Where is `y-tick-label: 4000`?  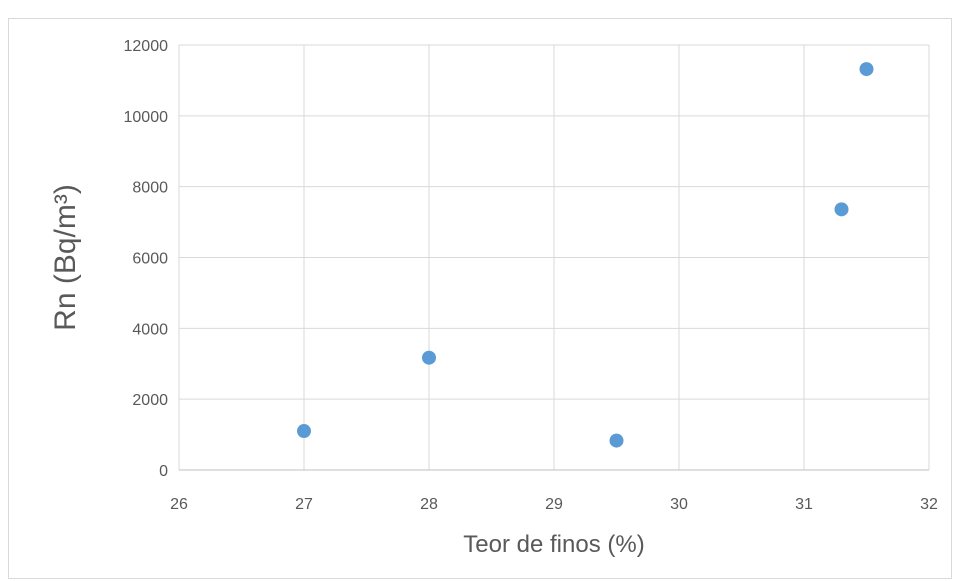
y-tick-label: 4000 is located at coordinates (150, 329).